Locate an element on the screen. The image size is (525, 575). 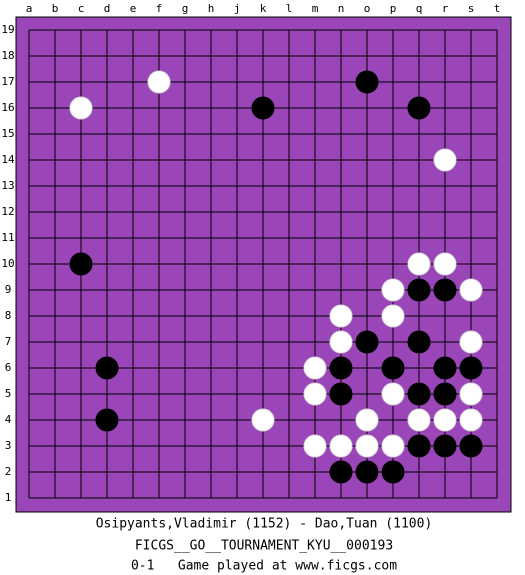
row-label: 18 is located at coordinates (7, 55).